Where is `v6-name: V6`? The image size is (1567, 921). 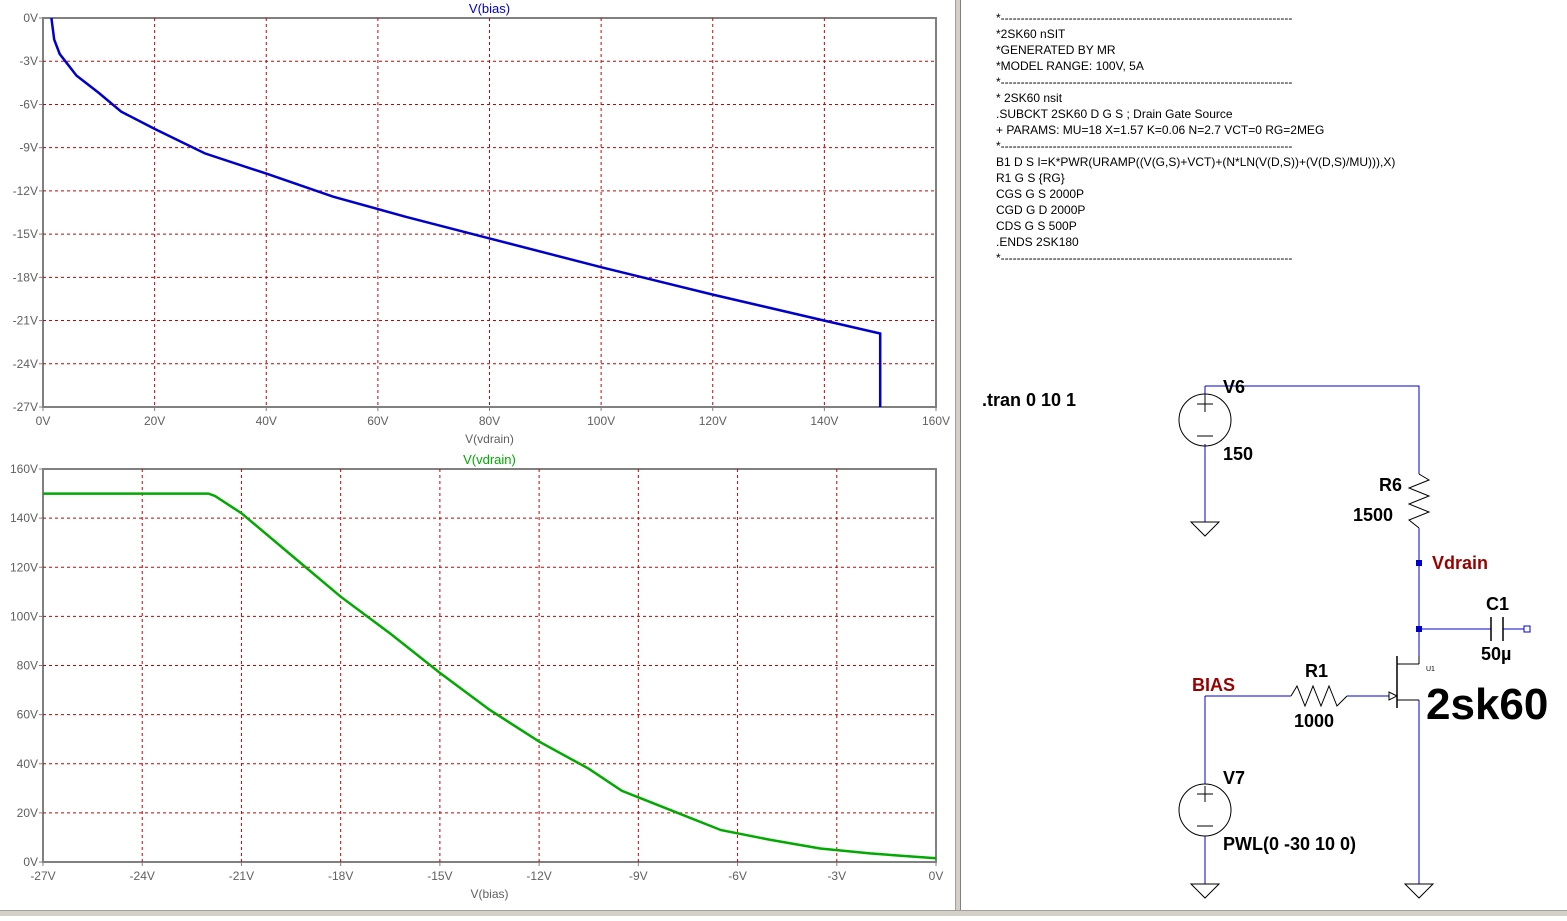
v6-name: V6 is located at coordinates (1234, 387).